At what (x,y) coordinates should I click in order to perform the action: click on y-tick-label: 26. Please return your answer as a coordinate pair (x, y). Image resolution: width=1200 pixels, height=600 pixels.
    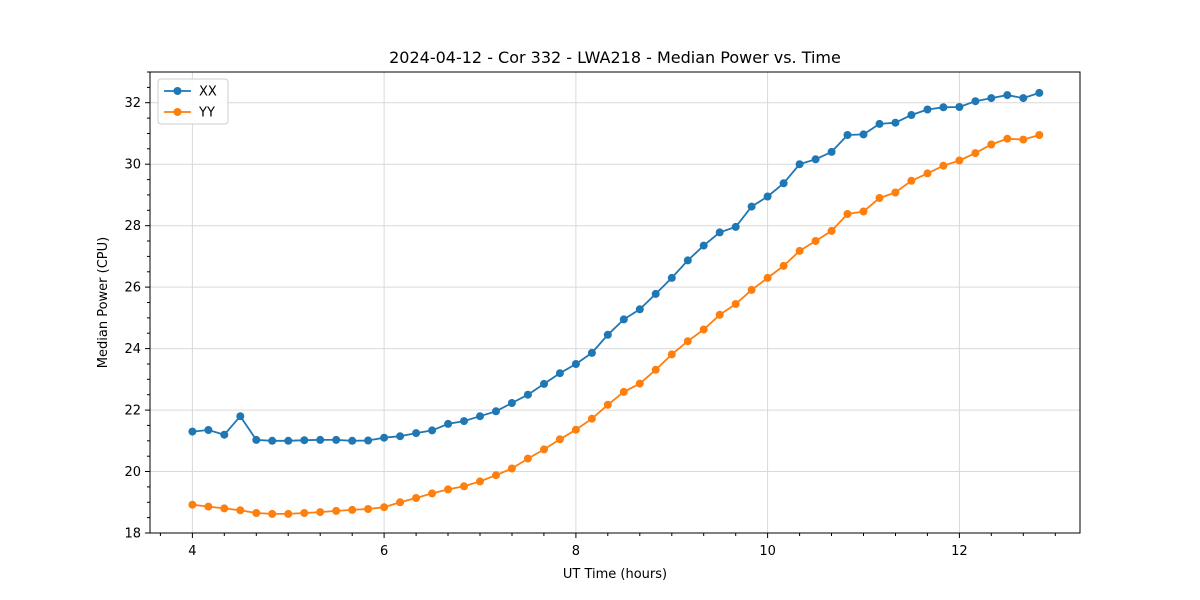
    Looking at the image, I should click on (132, 288).